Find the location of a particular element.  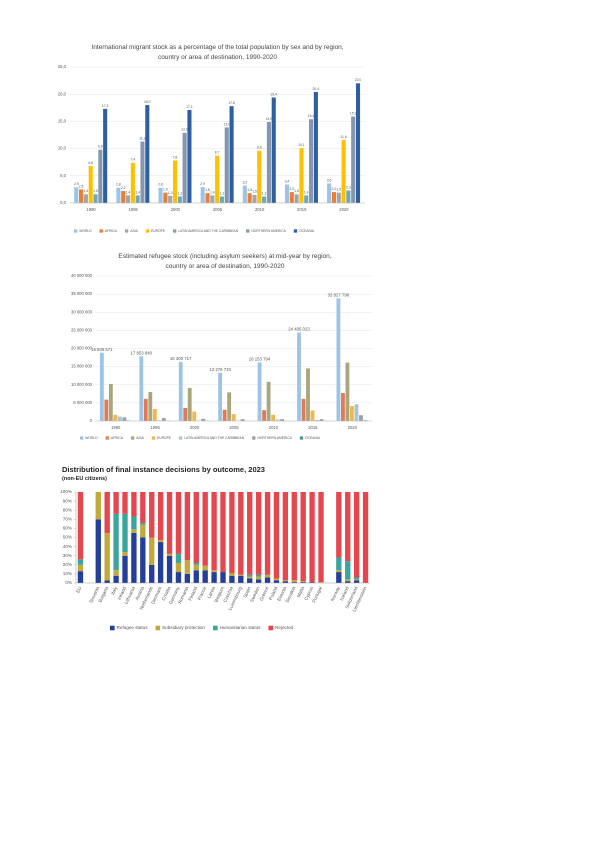

data-label: 17,1 is located at coordinates (189, 107).